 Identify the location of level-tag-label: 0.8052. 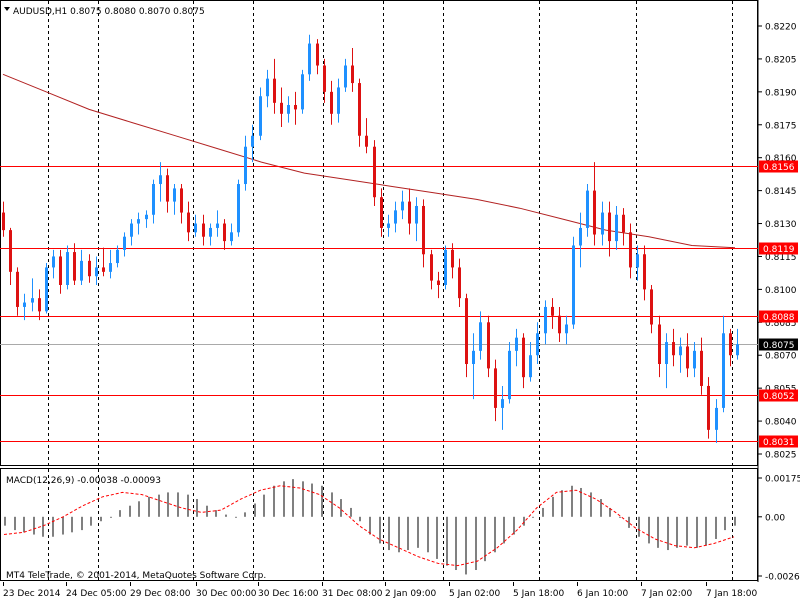
(779, 397).